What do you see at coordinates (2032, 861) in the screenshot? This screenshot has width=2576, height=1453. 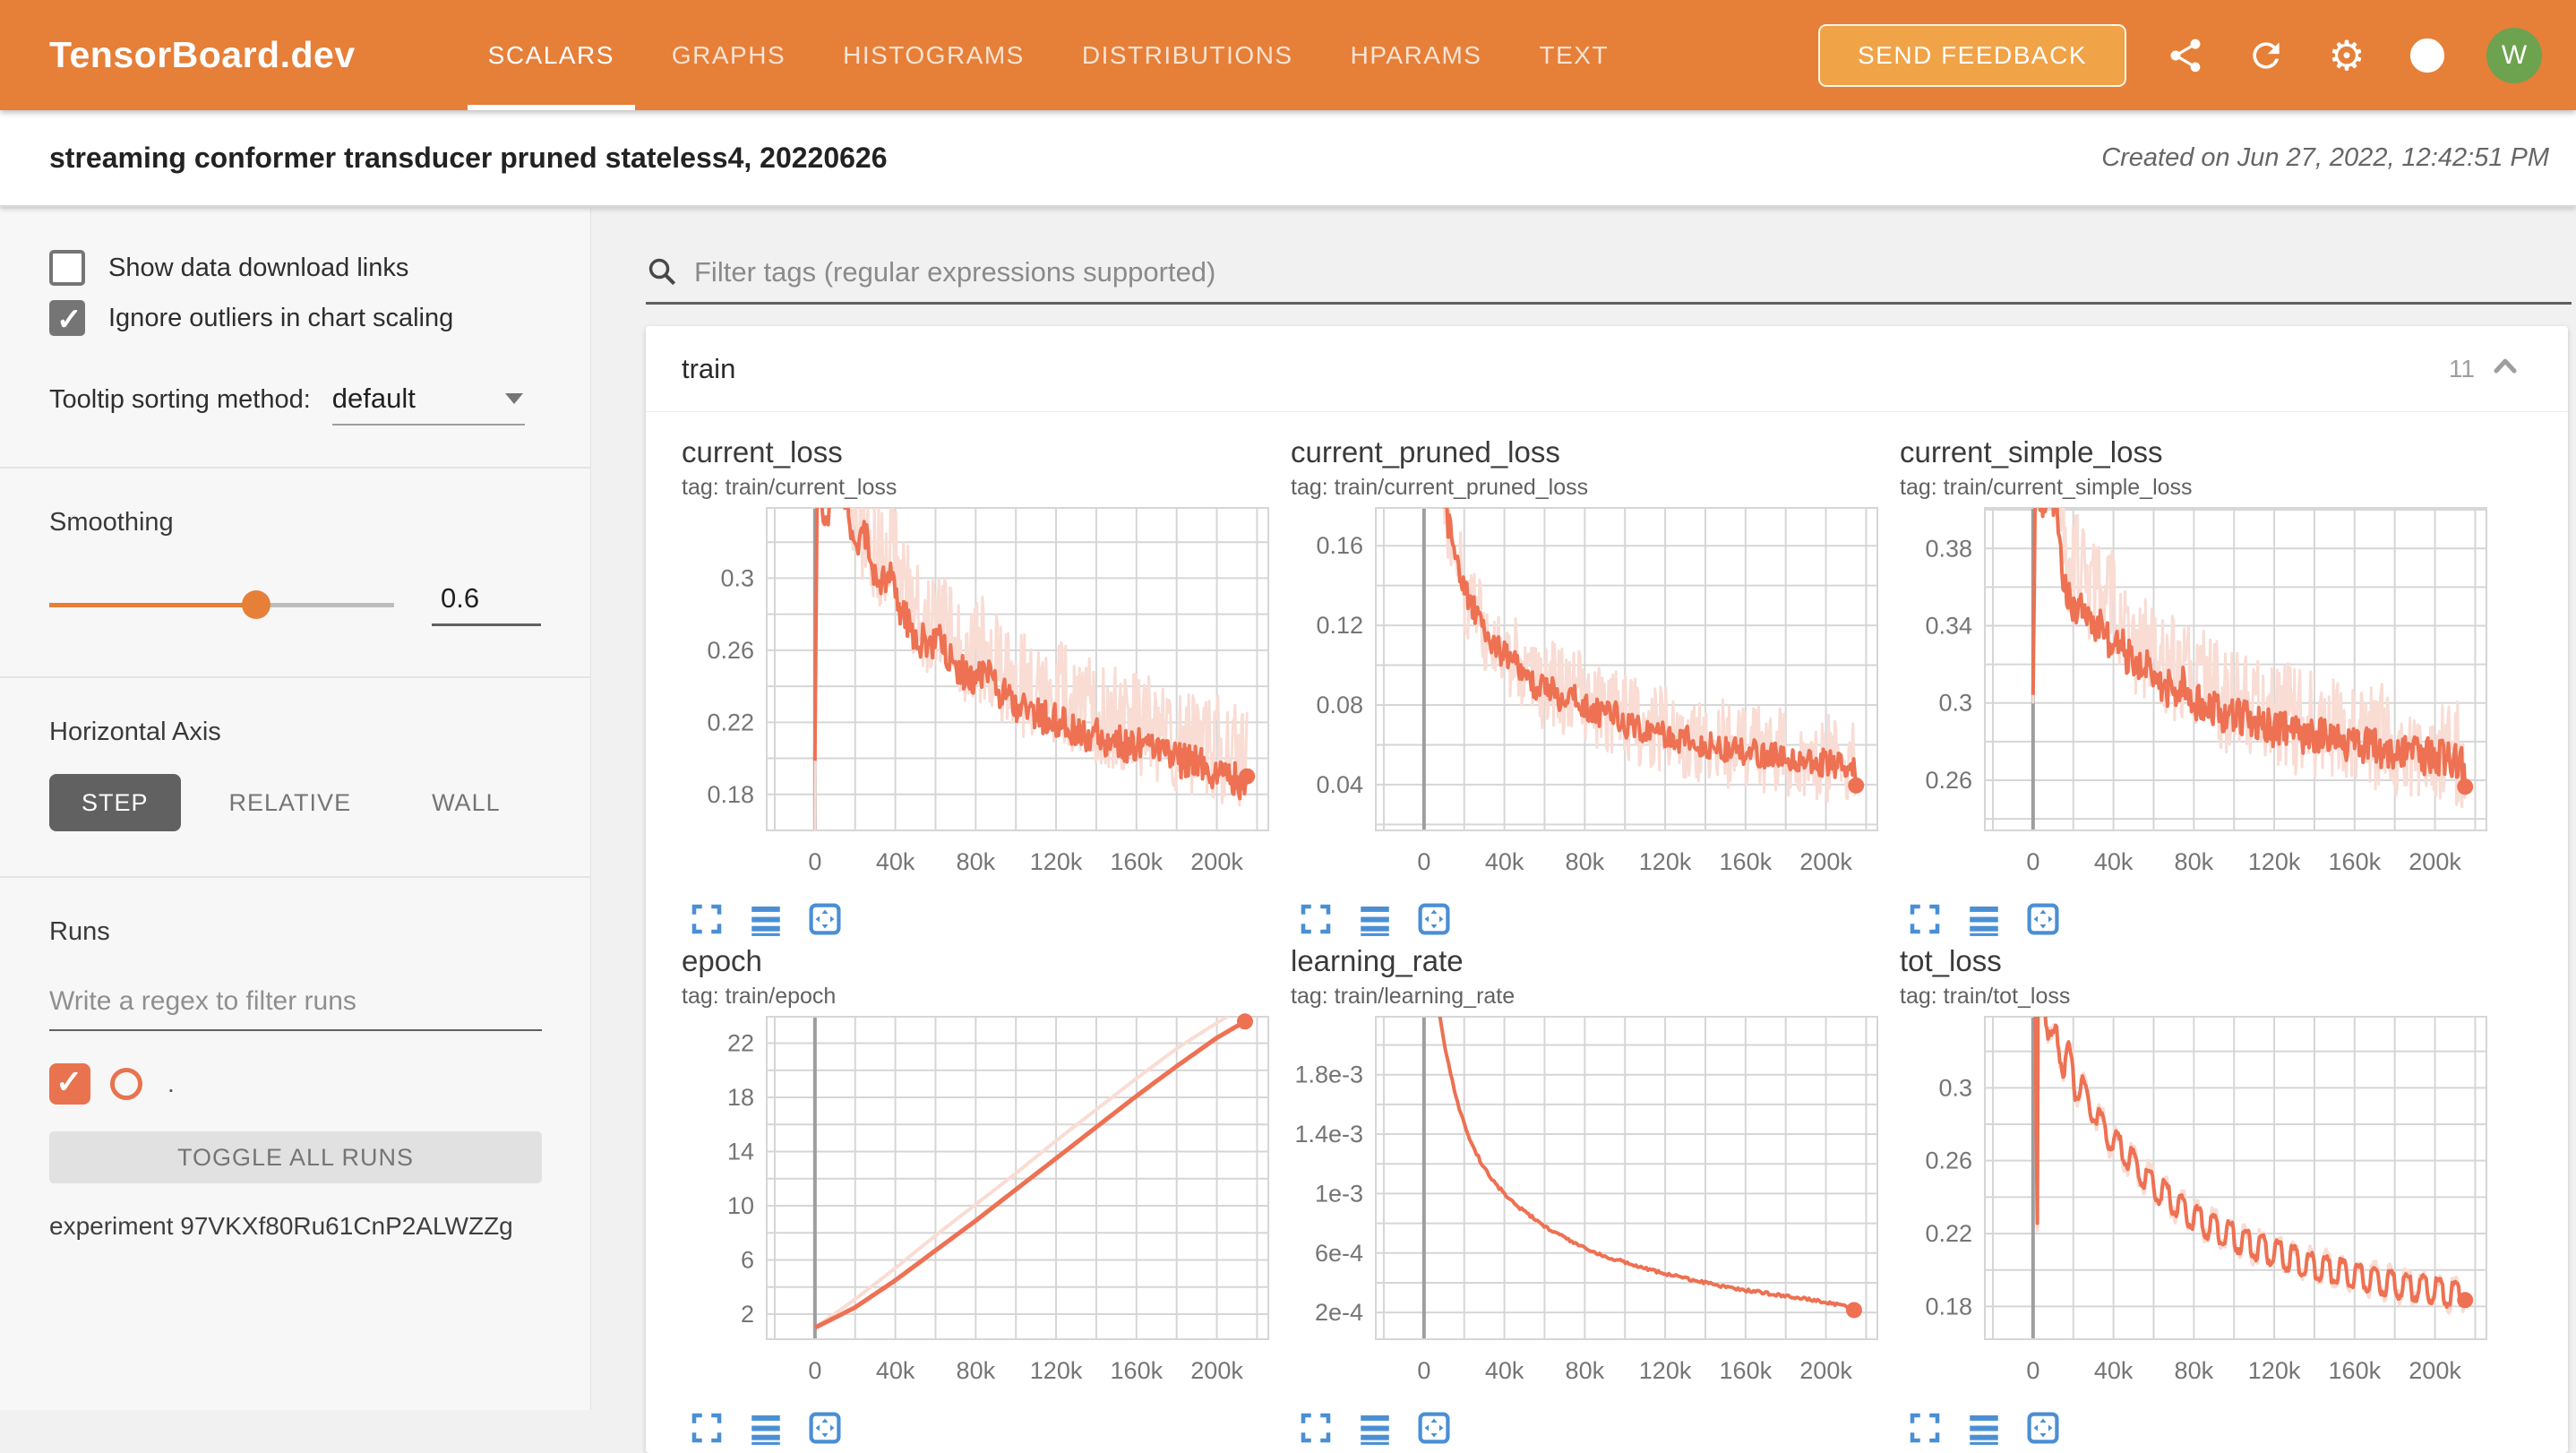 I see `svg-text: 0` at bounding box center [2032, 861].